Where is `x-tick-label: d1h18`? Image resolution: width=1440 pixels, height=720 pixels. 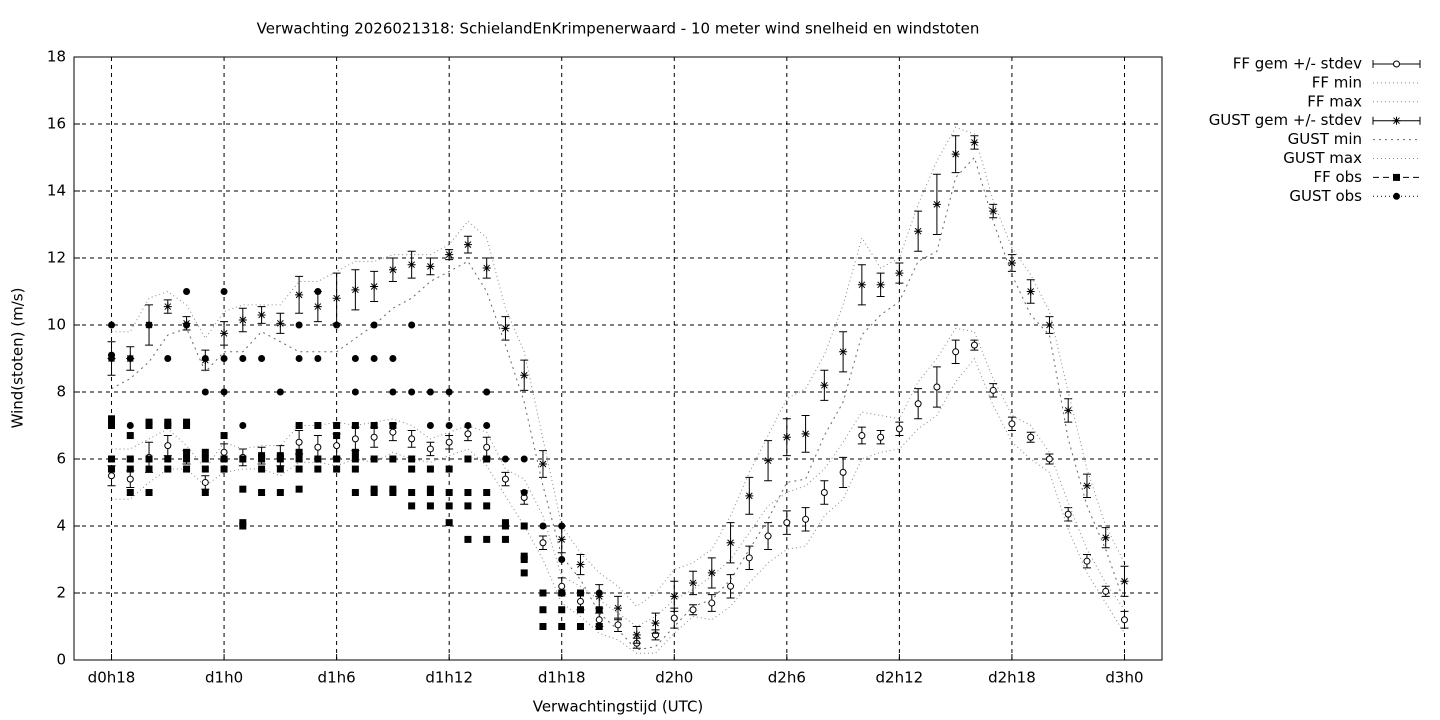 x-tick-label: d1h18 is located at coordinates (562, 678).